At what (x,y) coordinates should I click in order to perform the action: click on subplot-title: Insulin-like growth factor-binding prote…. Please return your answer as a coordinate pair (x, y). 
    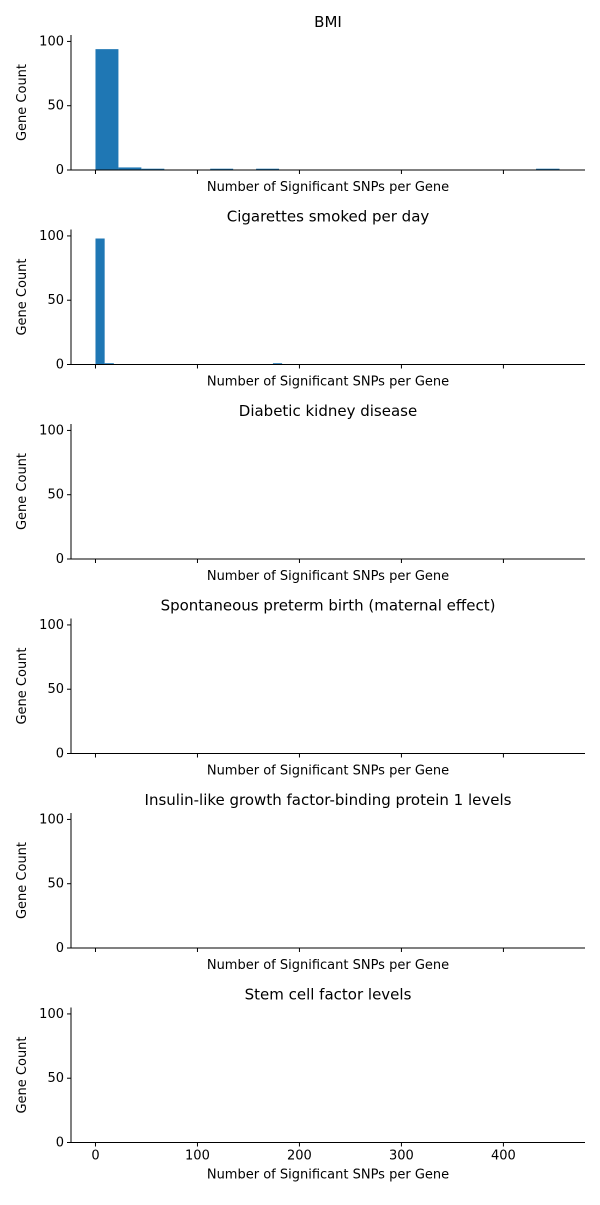
    Looking at the image, I should click on (328, 800).